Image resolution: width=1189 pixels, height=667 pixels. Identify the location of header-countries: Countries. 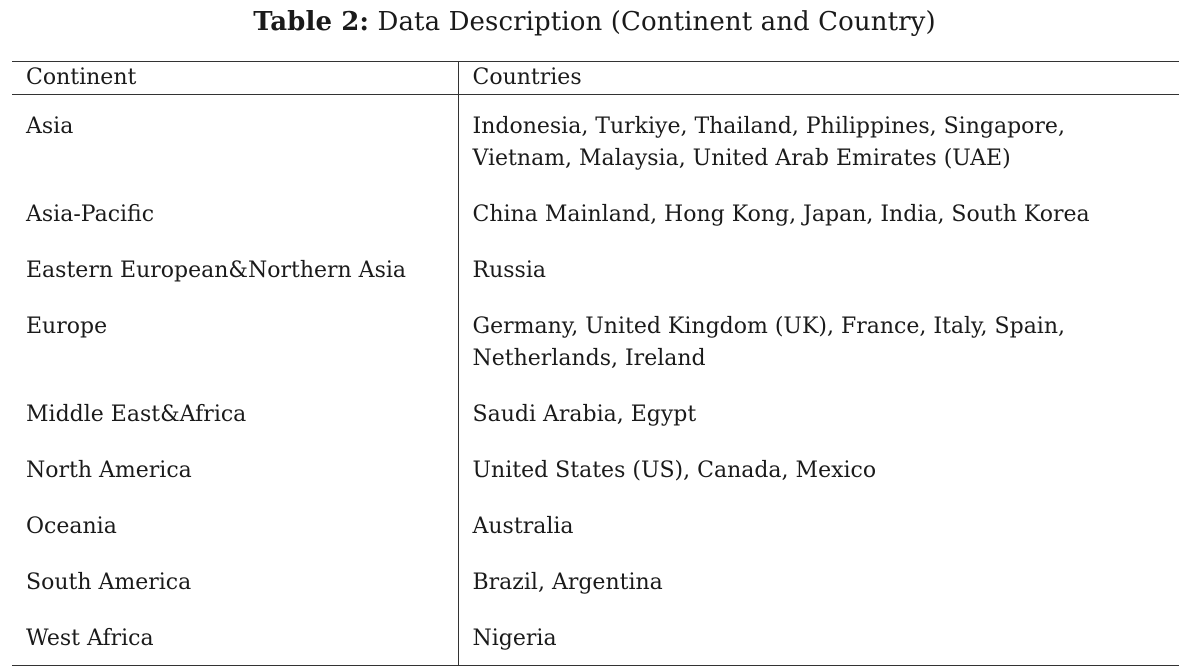
(527, 77).